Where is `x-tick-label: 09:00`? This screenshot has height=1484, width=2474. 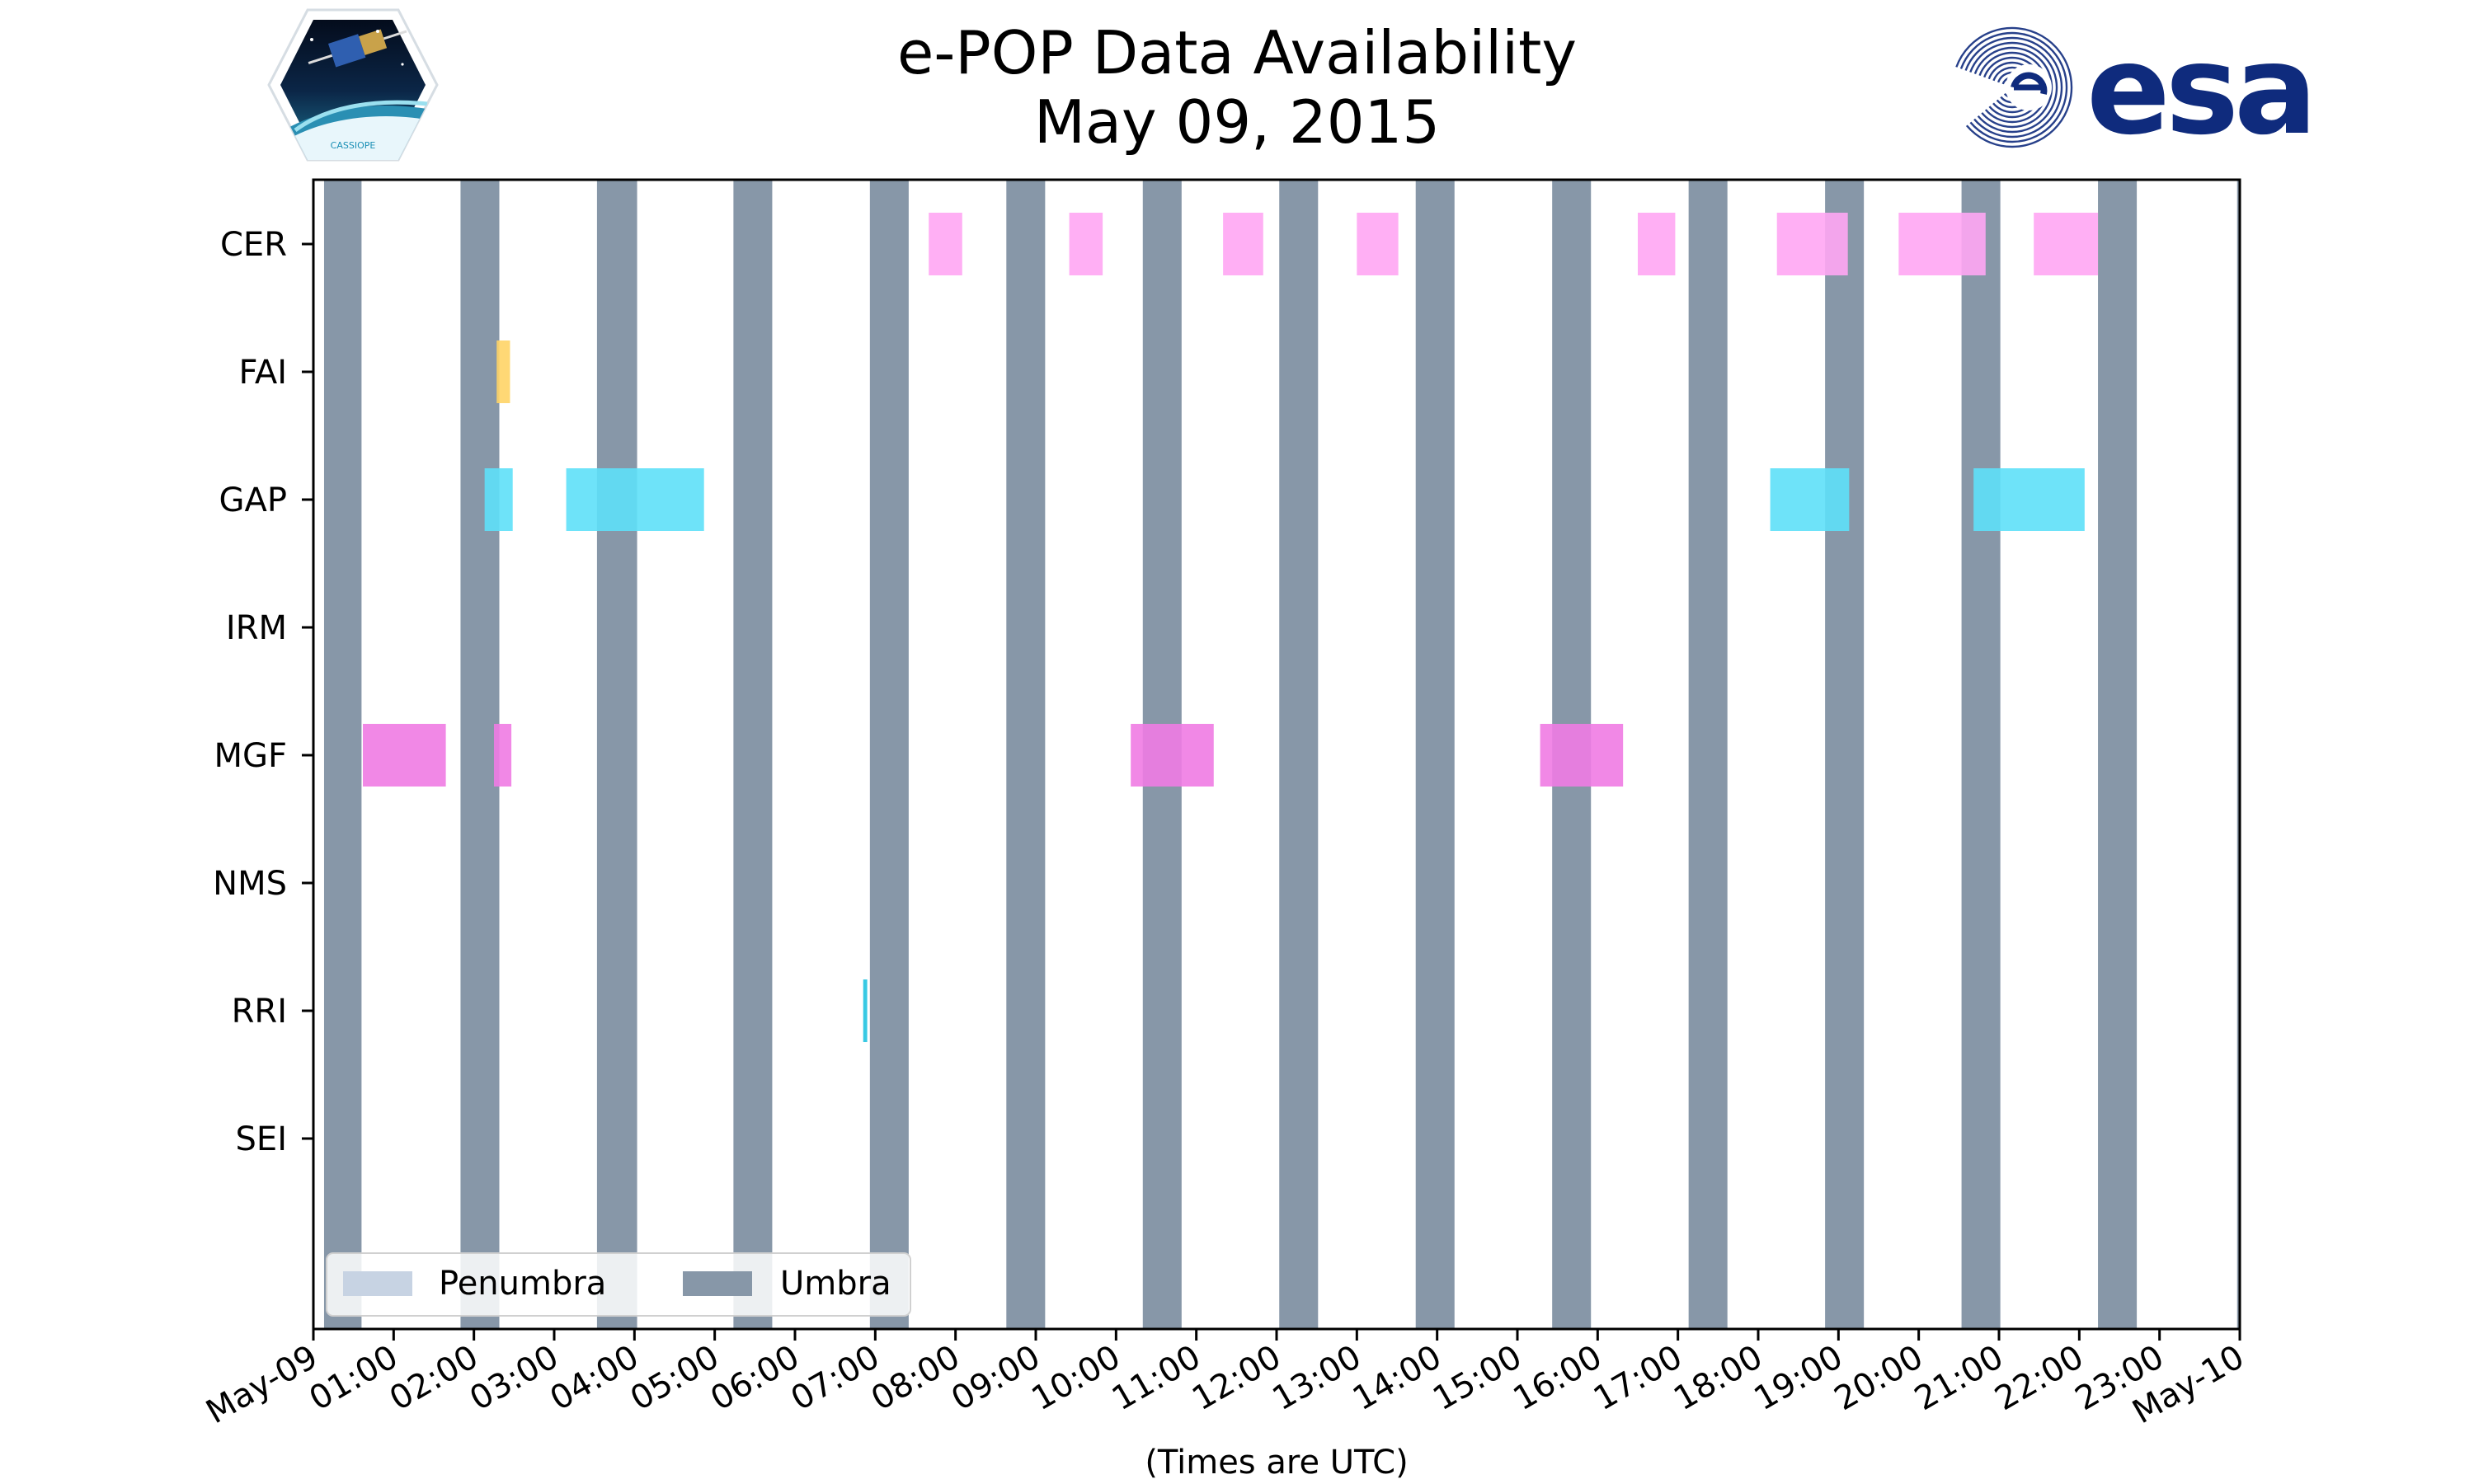 x-tick-label: 09:00 is located at coordinates (996, 1378).